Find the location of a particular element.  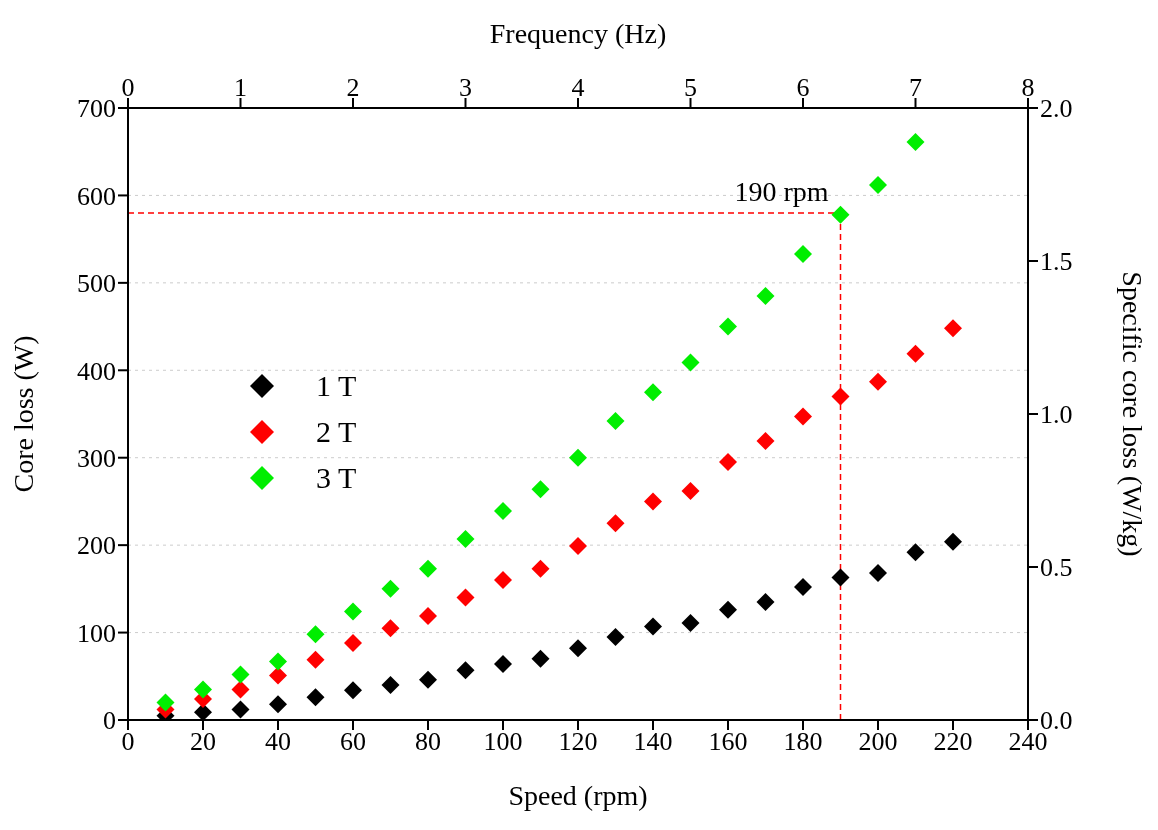

y2-tick-label: 1.0 is located at coordinates (1056, 415).